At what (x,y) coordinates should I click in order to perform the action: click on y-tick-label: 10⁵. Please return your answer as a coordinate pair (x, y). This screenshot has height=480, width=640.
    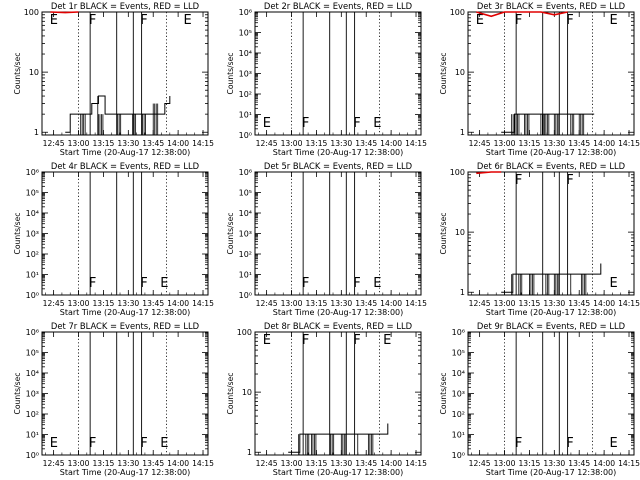
    Looking at the image, I should click on (245, 33).